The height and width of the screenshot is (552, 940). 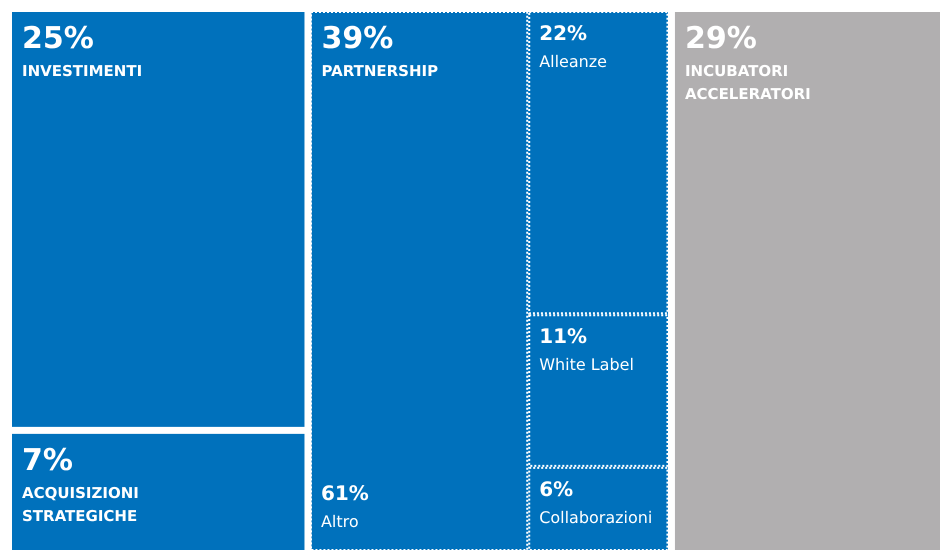 What do you see at coordinates (747, 82) in the screenshot?
I see `category-label: INCUBATORI ACCELERATORI` at bounding box center [747, 82].